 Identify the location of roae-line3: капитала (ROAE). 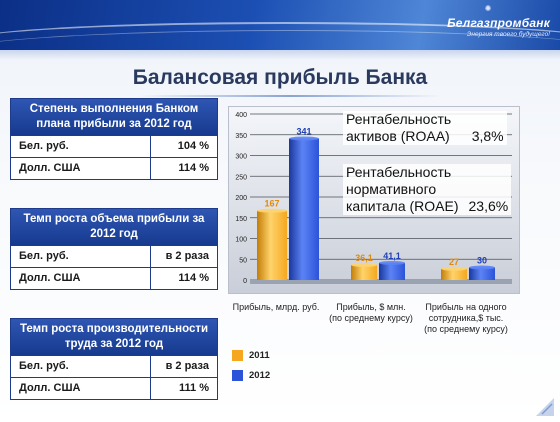
(402, 206).